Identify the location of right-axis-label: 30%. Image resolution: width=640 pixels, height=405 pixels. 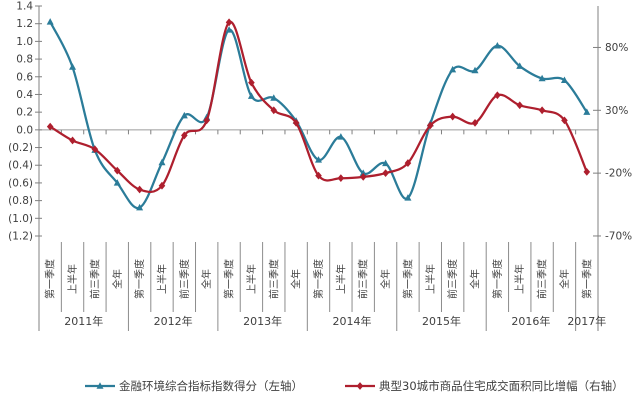
(616, 111).